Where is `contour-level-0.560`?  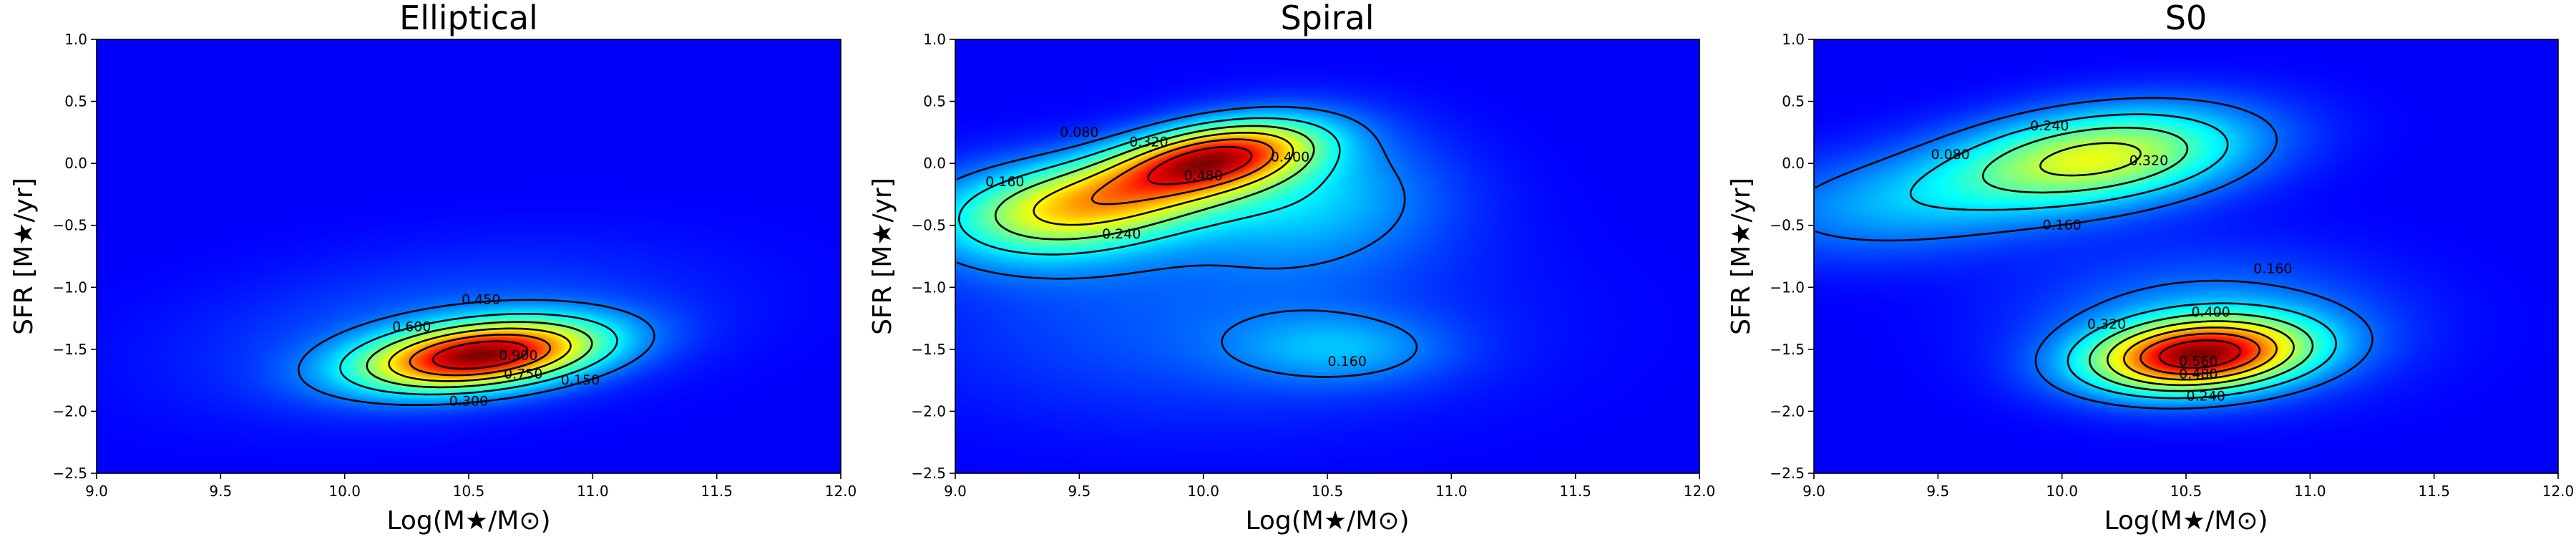 contour-level-0.560 is located at coordinates (2200, 354).